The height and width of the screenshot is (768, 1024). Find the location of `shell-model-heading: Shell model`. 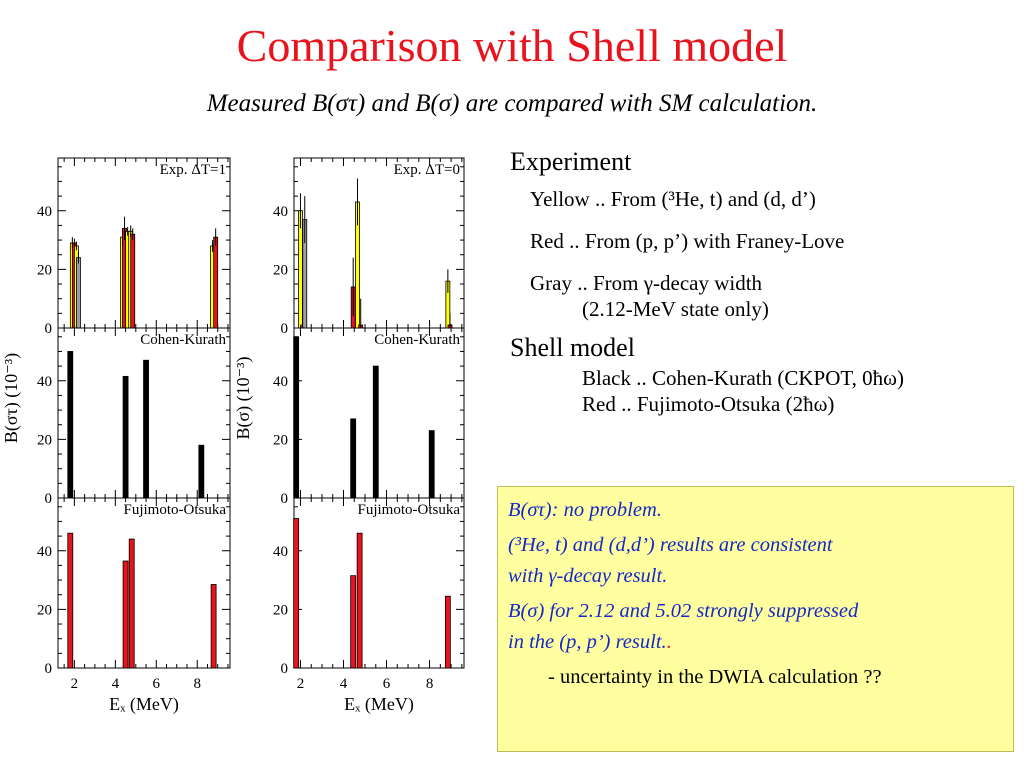

shell-model-heading: Shell model is located at coordinates (572, 347).